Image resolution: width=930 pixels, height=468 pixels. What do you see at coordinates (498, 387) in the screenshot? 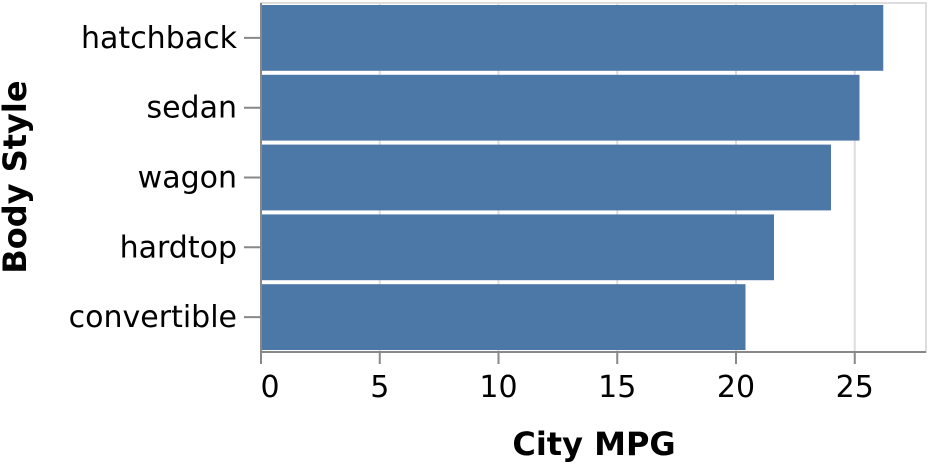
I see `x-tick-label: 10` at bounding box center [498, 387].